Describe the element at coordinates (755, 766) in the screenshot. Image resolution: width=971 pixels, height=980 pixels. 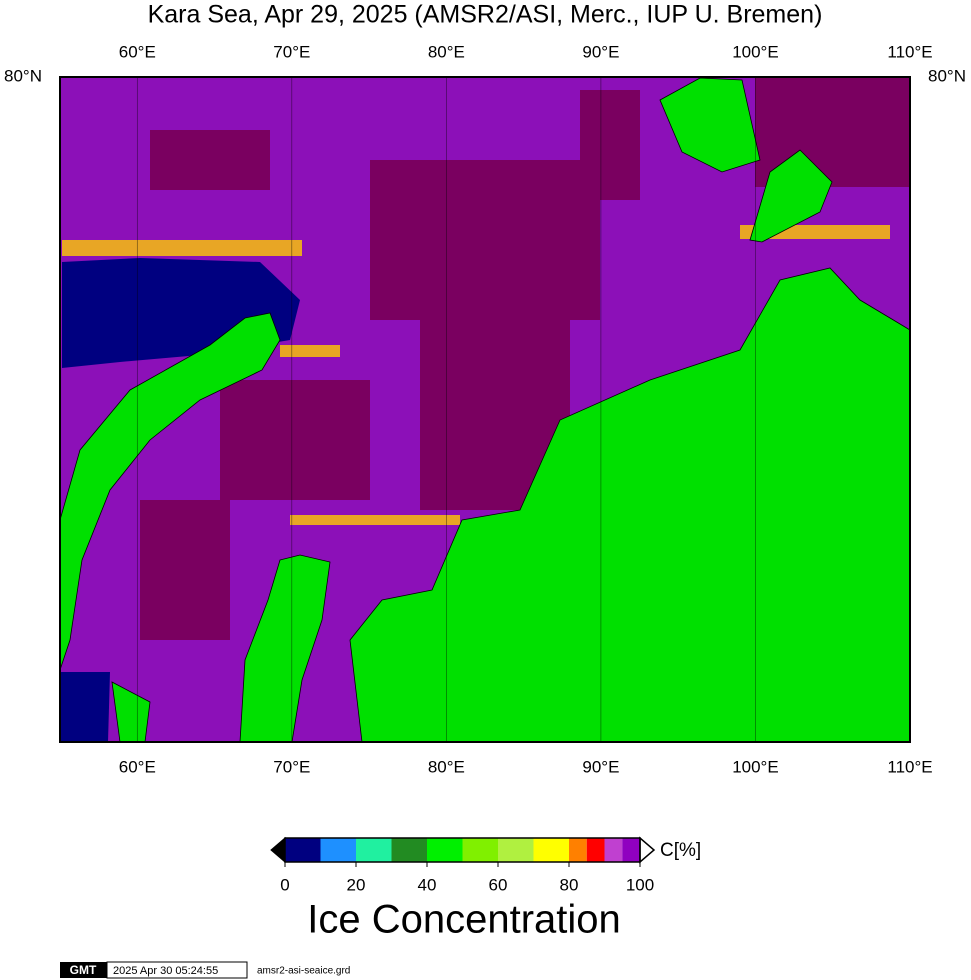
I see `lon-label-bottom: 100°E` at that location.